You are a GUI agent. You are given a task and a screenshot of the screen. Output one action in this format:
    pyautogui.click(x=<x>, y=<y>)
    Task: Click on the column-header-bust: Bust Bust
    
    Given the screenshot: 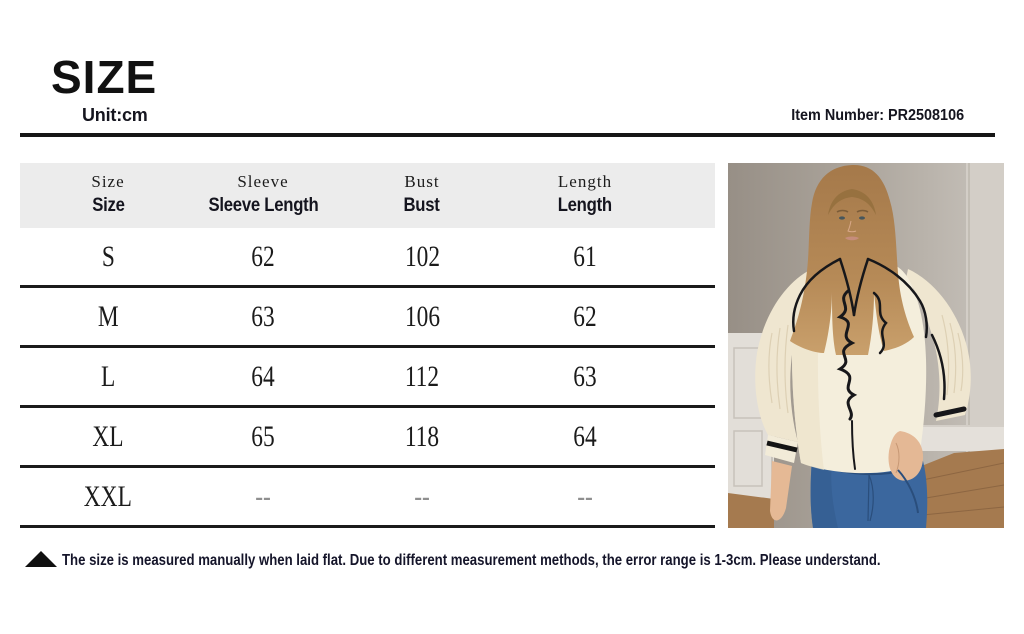 What is the action you would take?
    pyautogui.click(x=422, y=195)
    